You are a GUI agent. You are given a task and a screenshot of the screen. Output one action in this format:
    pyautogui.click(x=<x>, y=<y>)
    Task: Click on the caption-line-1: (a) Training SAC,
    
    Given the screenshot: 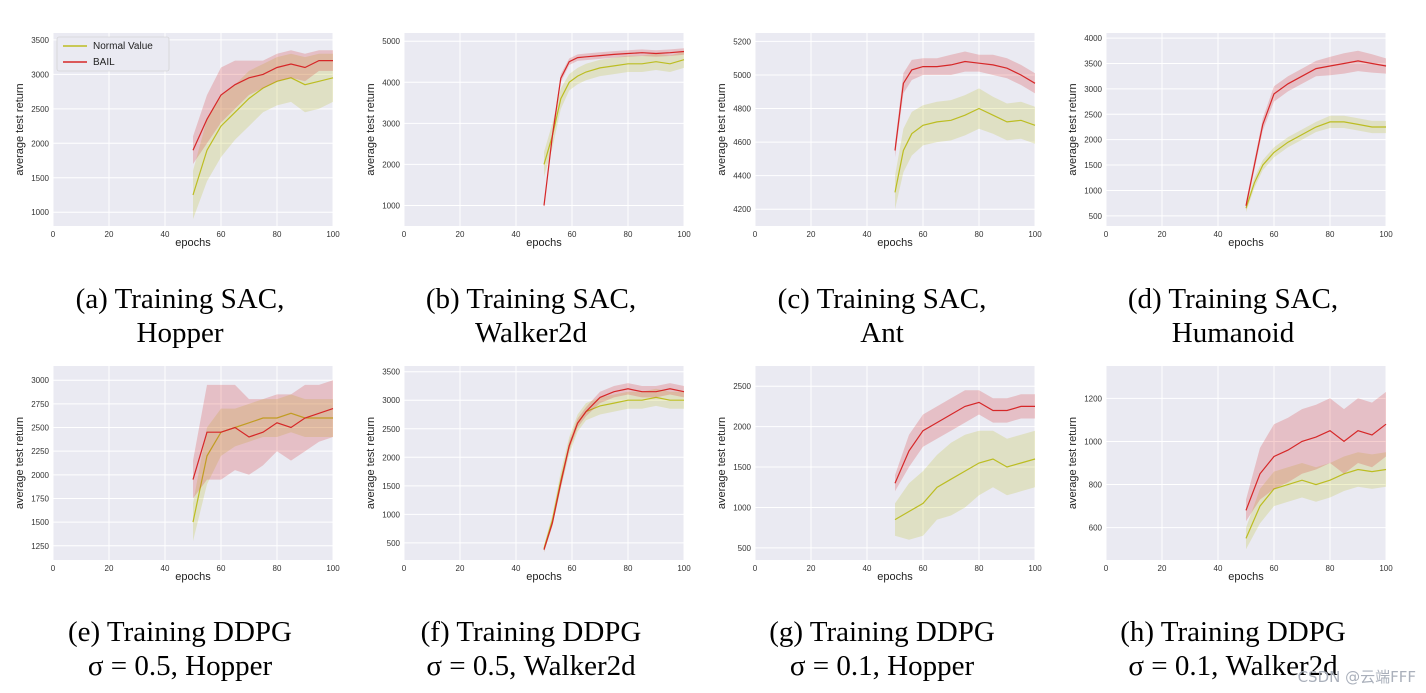 What is the action you would take?
    pyautogui.click(x=180, y=299)
    